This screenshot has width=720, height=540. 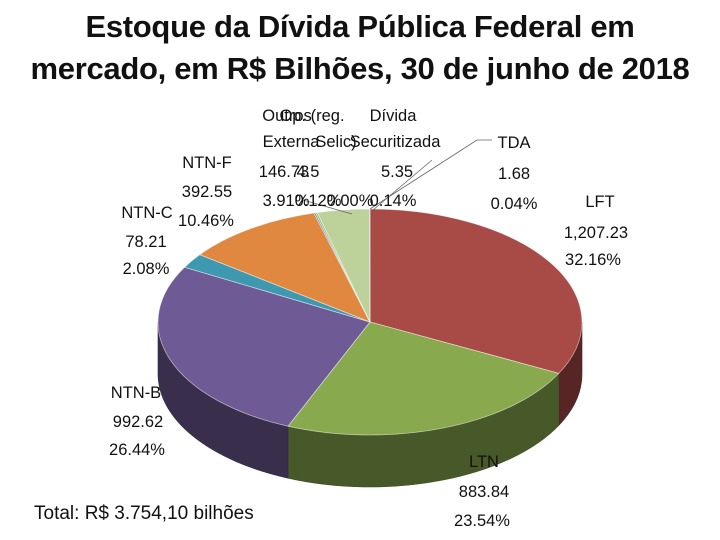 I want to click on label-name-divida-securitizada-2: Securitizada, so click(x=396, y=142).